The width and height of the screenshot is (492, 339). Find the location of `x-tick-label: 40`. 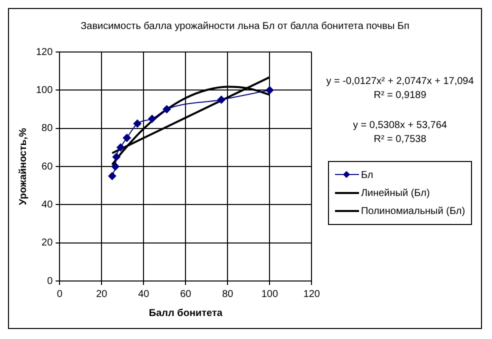

x-tick-label: 40 is located at coordinates (144, 294).